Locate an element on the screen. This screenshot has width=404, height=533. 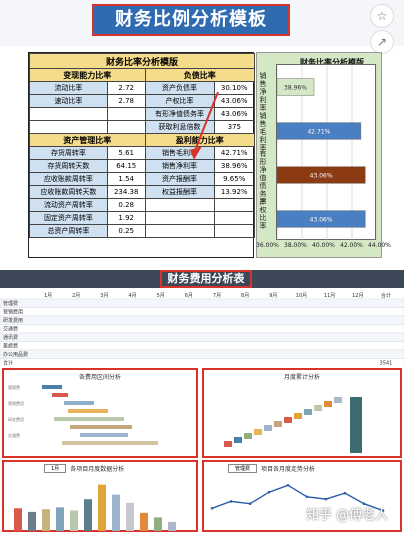
ratio-value: 0.28 is located at coordinates (126, 205).